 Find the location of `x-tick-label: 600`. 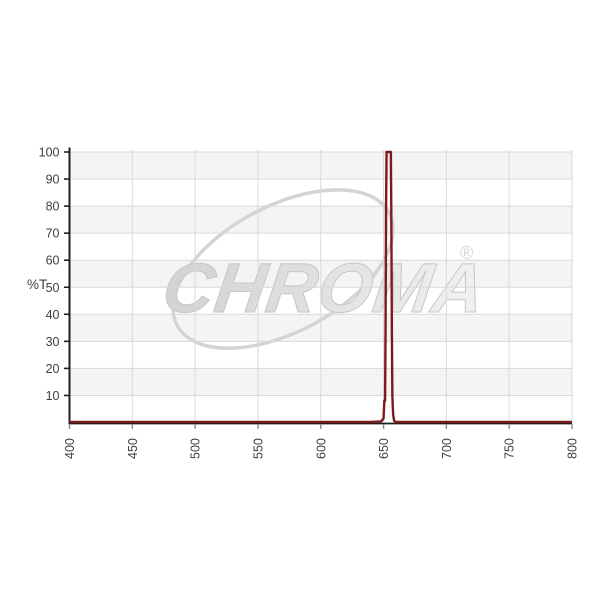

x-tick-label: 600 is located at coordinates (321, 448).